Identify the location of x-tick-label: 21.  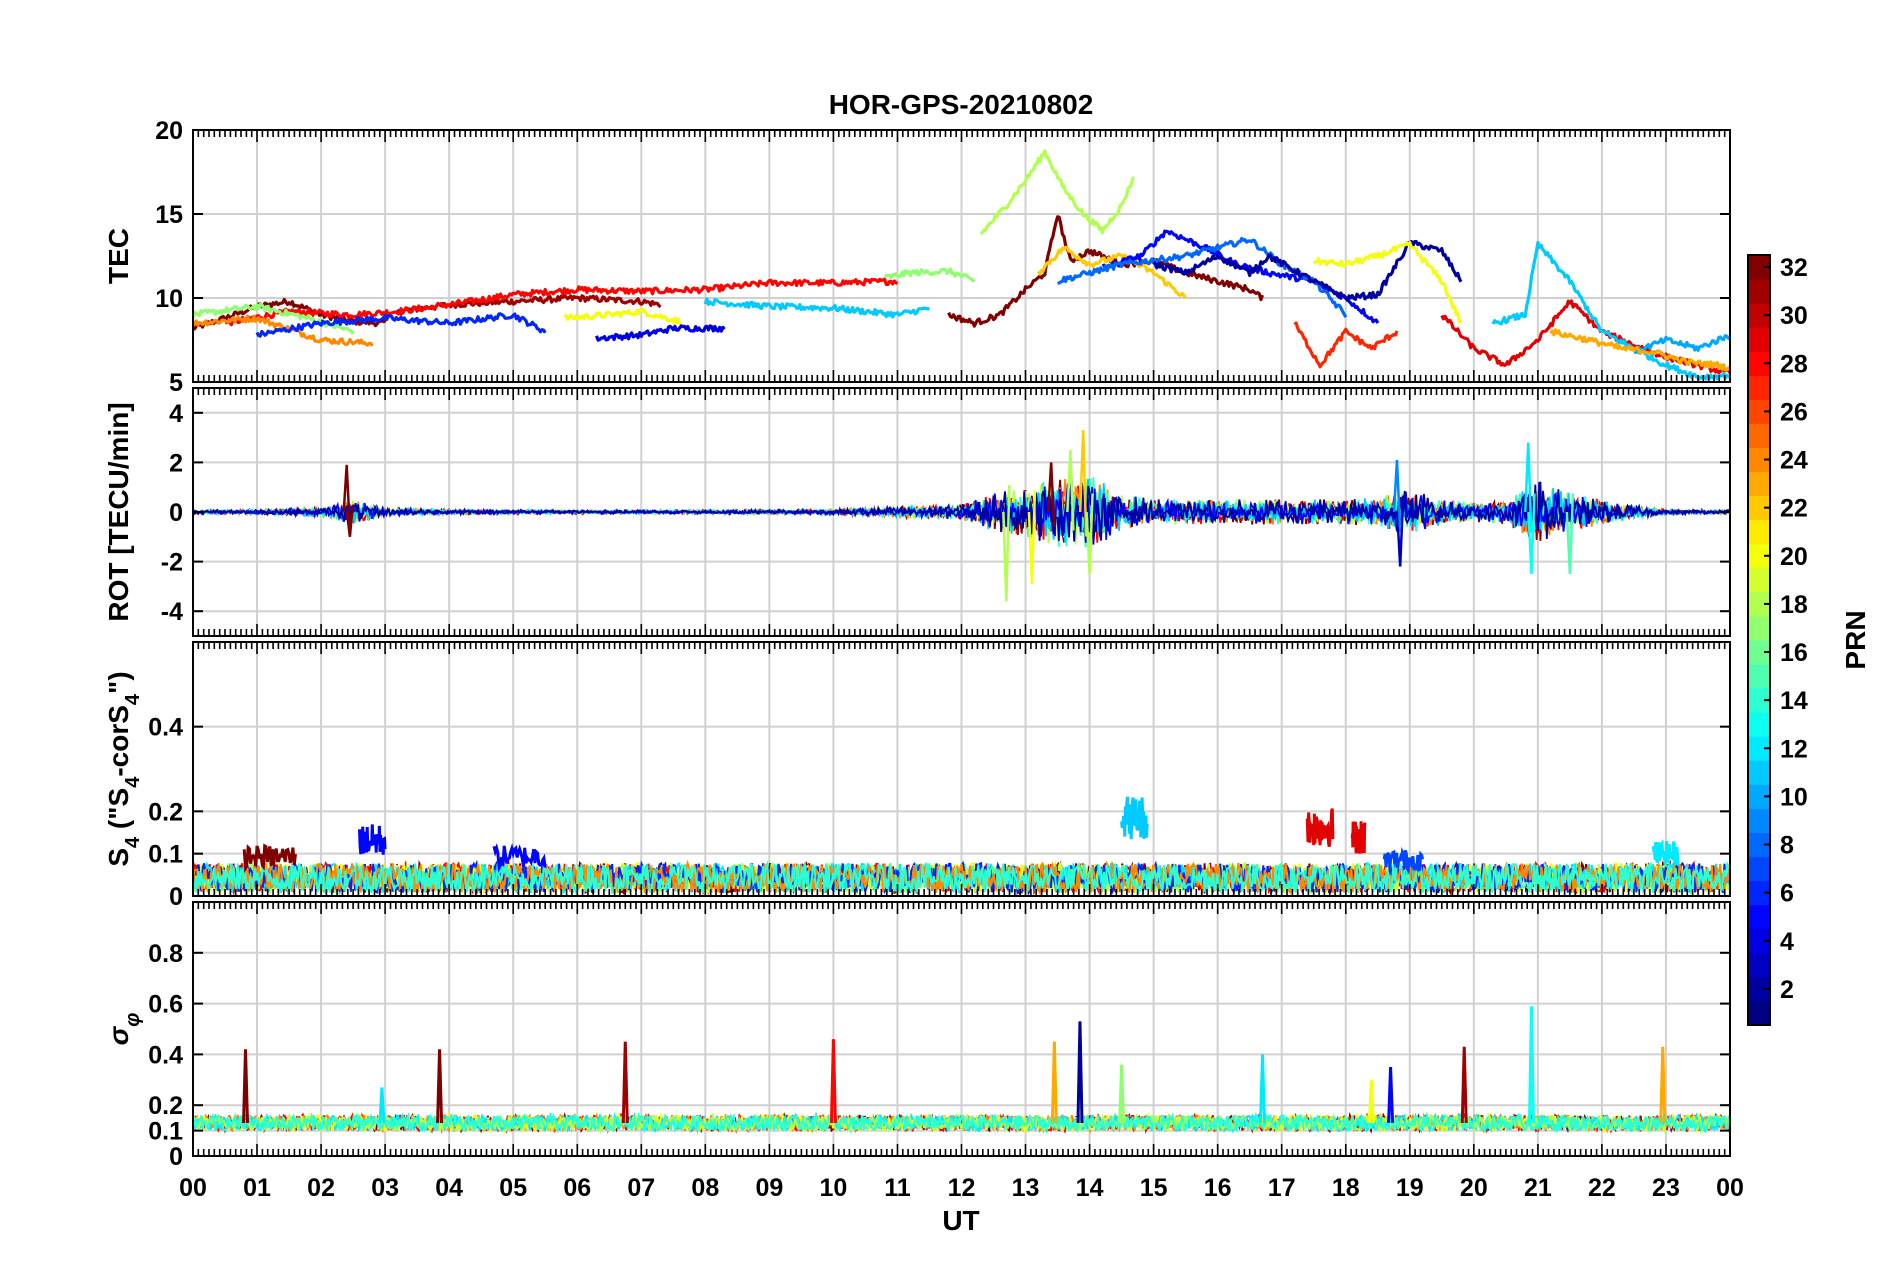
(1538, 1188).